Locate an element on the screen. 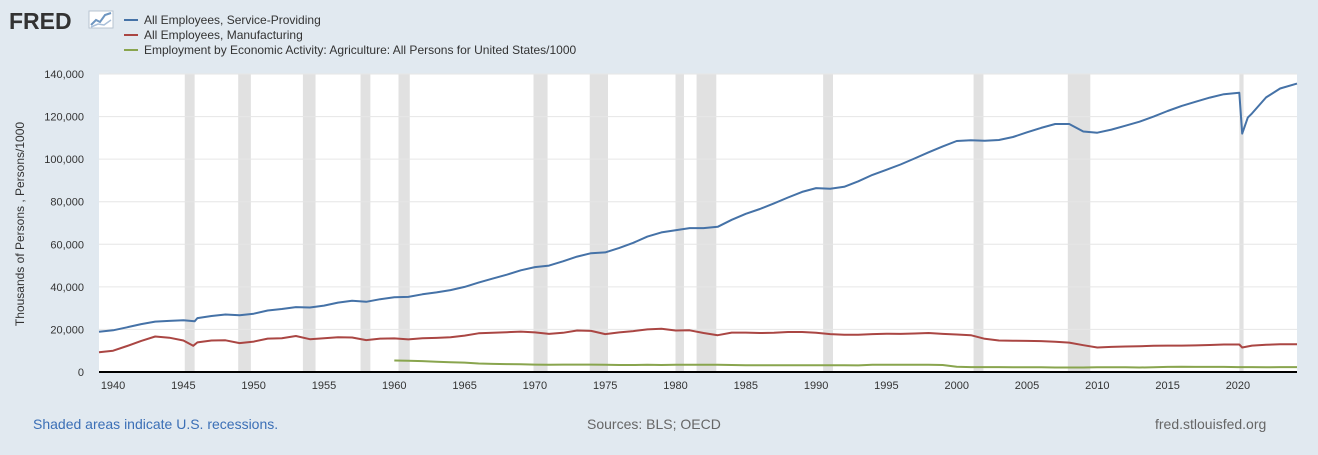 This screenshot has height=455, width=1318. x-tick-label: 2010 is located at coordinates (1097, 386).